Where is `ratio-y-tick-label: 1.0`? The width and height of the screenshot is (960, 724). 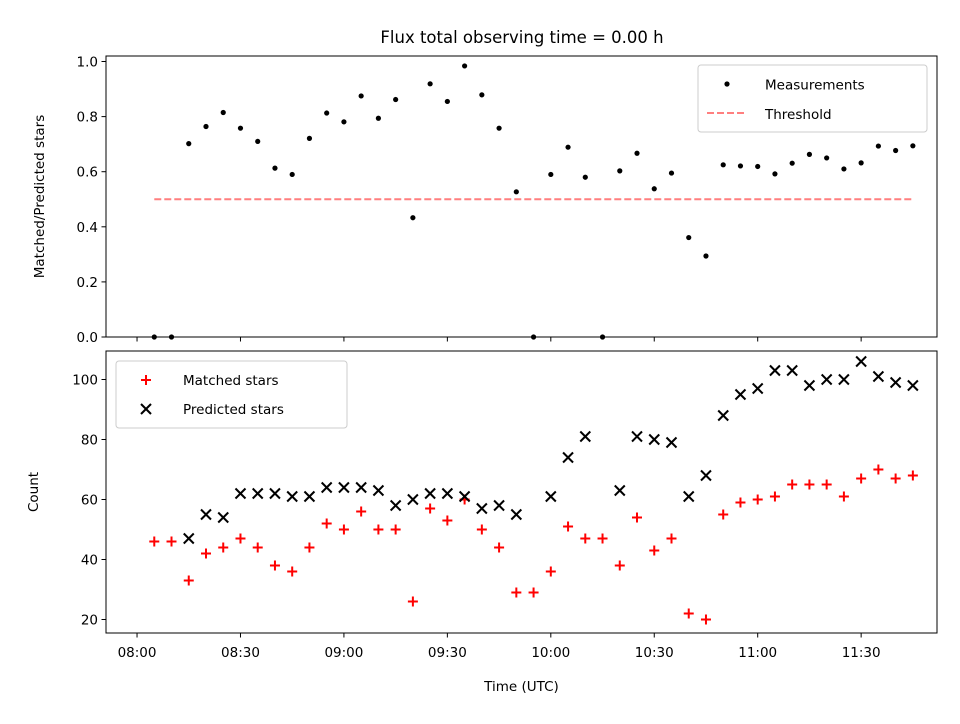
ratio-y-tick-label: 1.0 is located at coordinates (87, 63).